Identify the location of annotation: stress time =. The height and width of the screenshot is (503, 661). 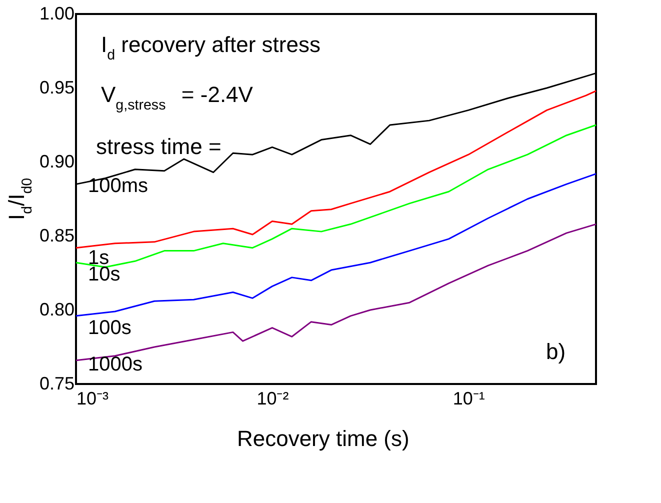
(159, 146).